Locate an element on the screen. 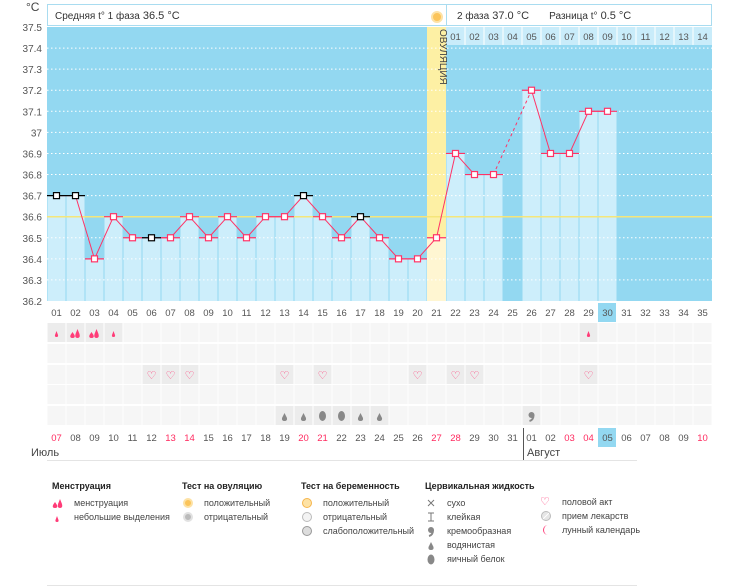  weekend-date-label: 28 is located at coordinates (455, 438).